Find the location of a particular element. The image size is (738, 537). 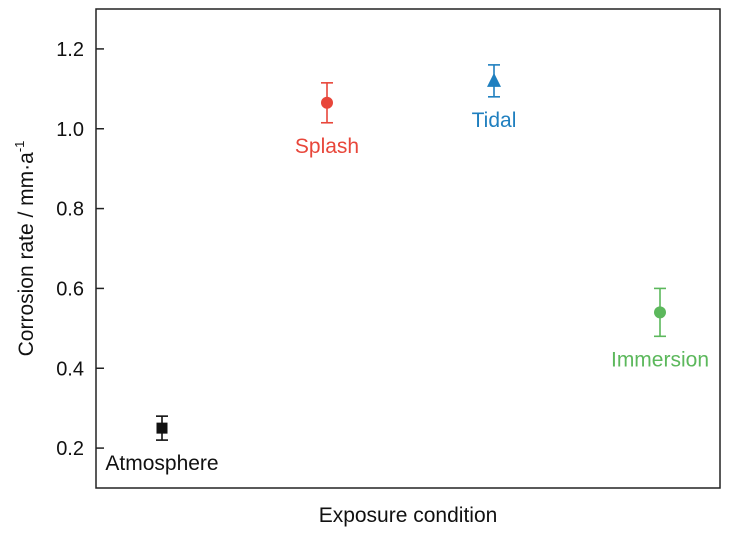

data-point-atmosphere: Atmosphere is located at coordinates (162, 445).